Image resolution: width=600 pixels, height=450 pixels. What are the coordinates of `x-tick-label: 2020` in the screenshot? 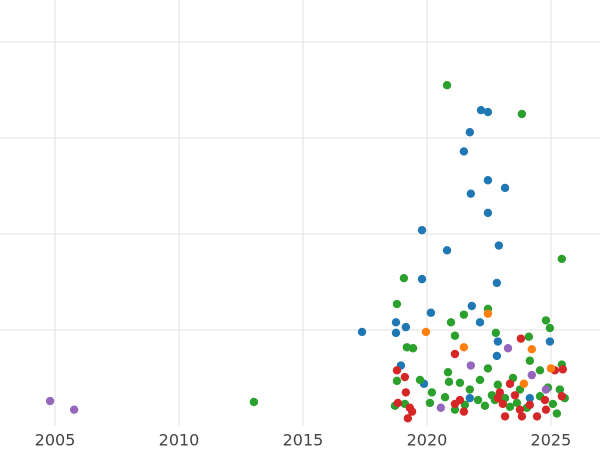 It's located at (427, 440).